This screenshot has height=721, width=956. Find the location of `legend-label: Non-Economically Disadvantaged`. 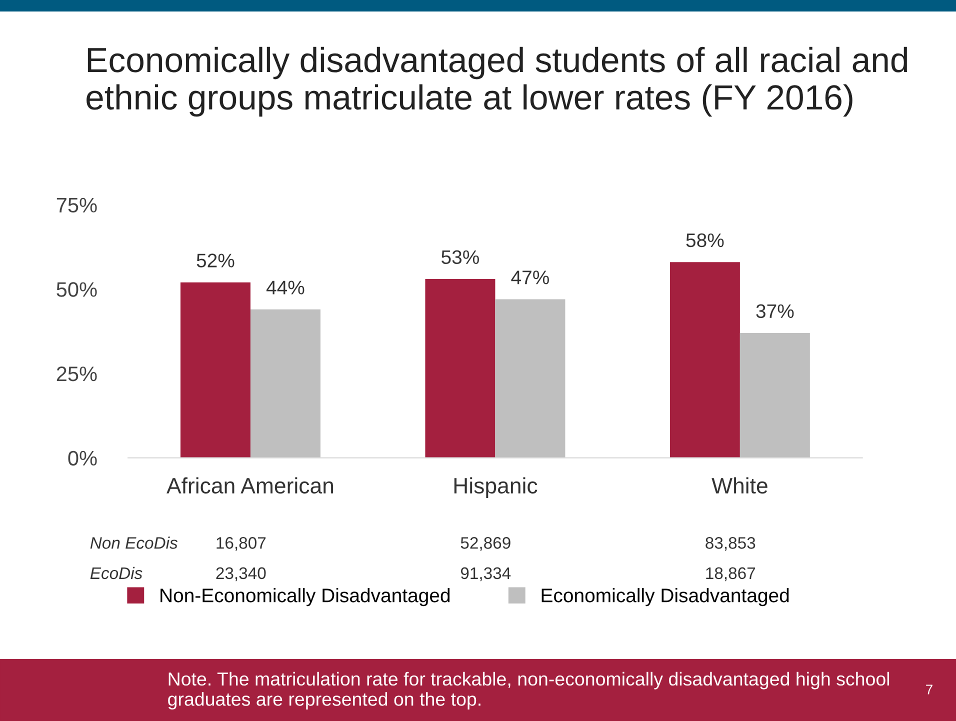

legend-label: Non-Economically Disadvantaged is located at coordinates (305, 597).